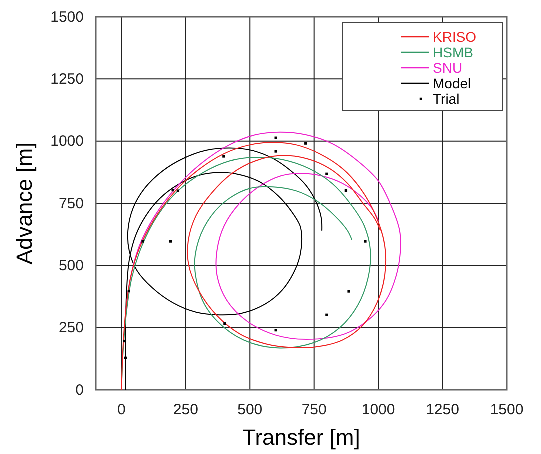  What do you see at coordinates (507, 410) in the screenshot?
I see `x-tick-label: 1500` at bounding box center [507, 410].